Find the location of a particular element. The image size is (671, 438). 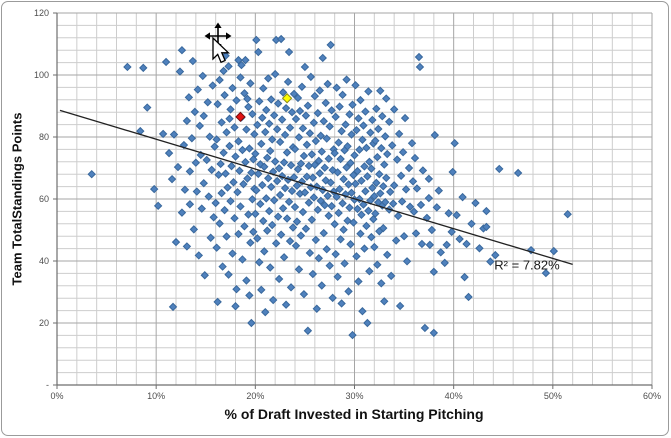

r-squared-annotation: R² = 7.82% is located at coordinates (527, 265).